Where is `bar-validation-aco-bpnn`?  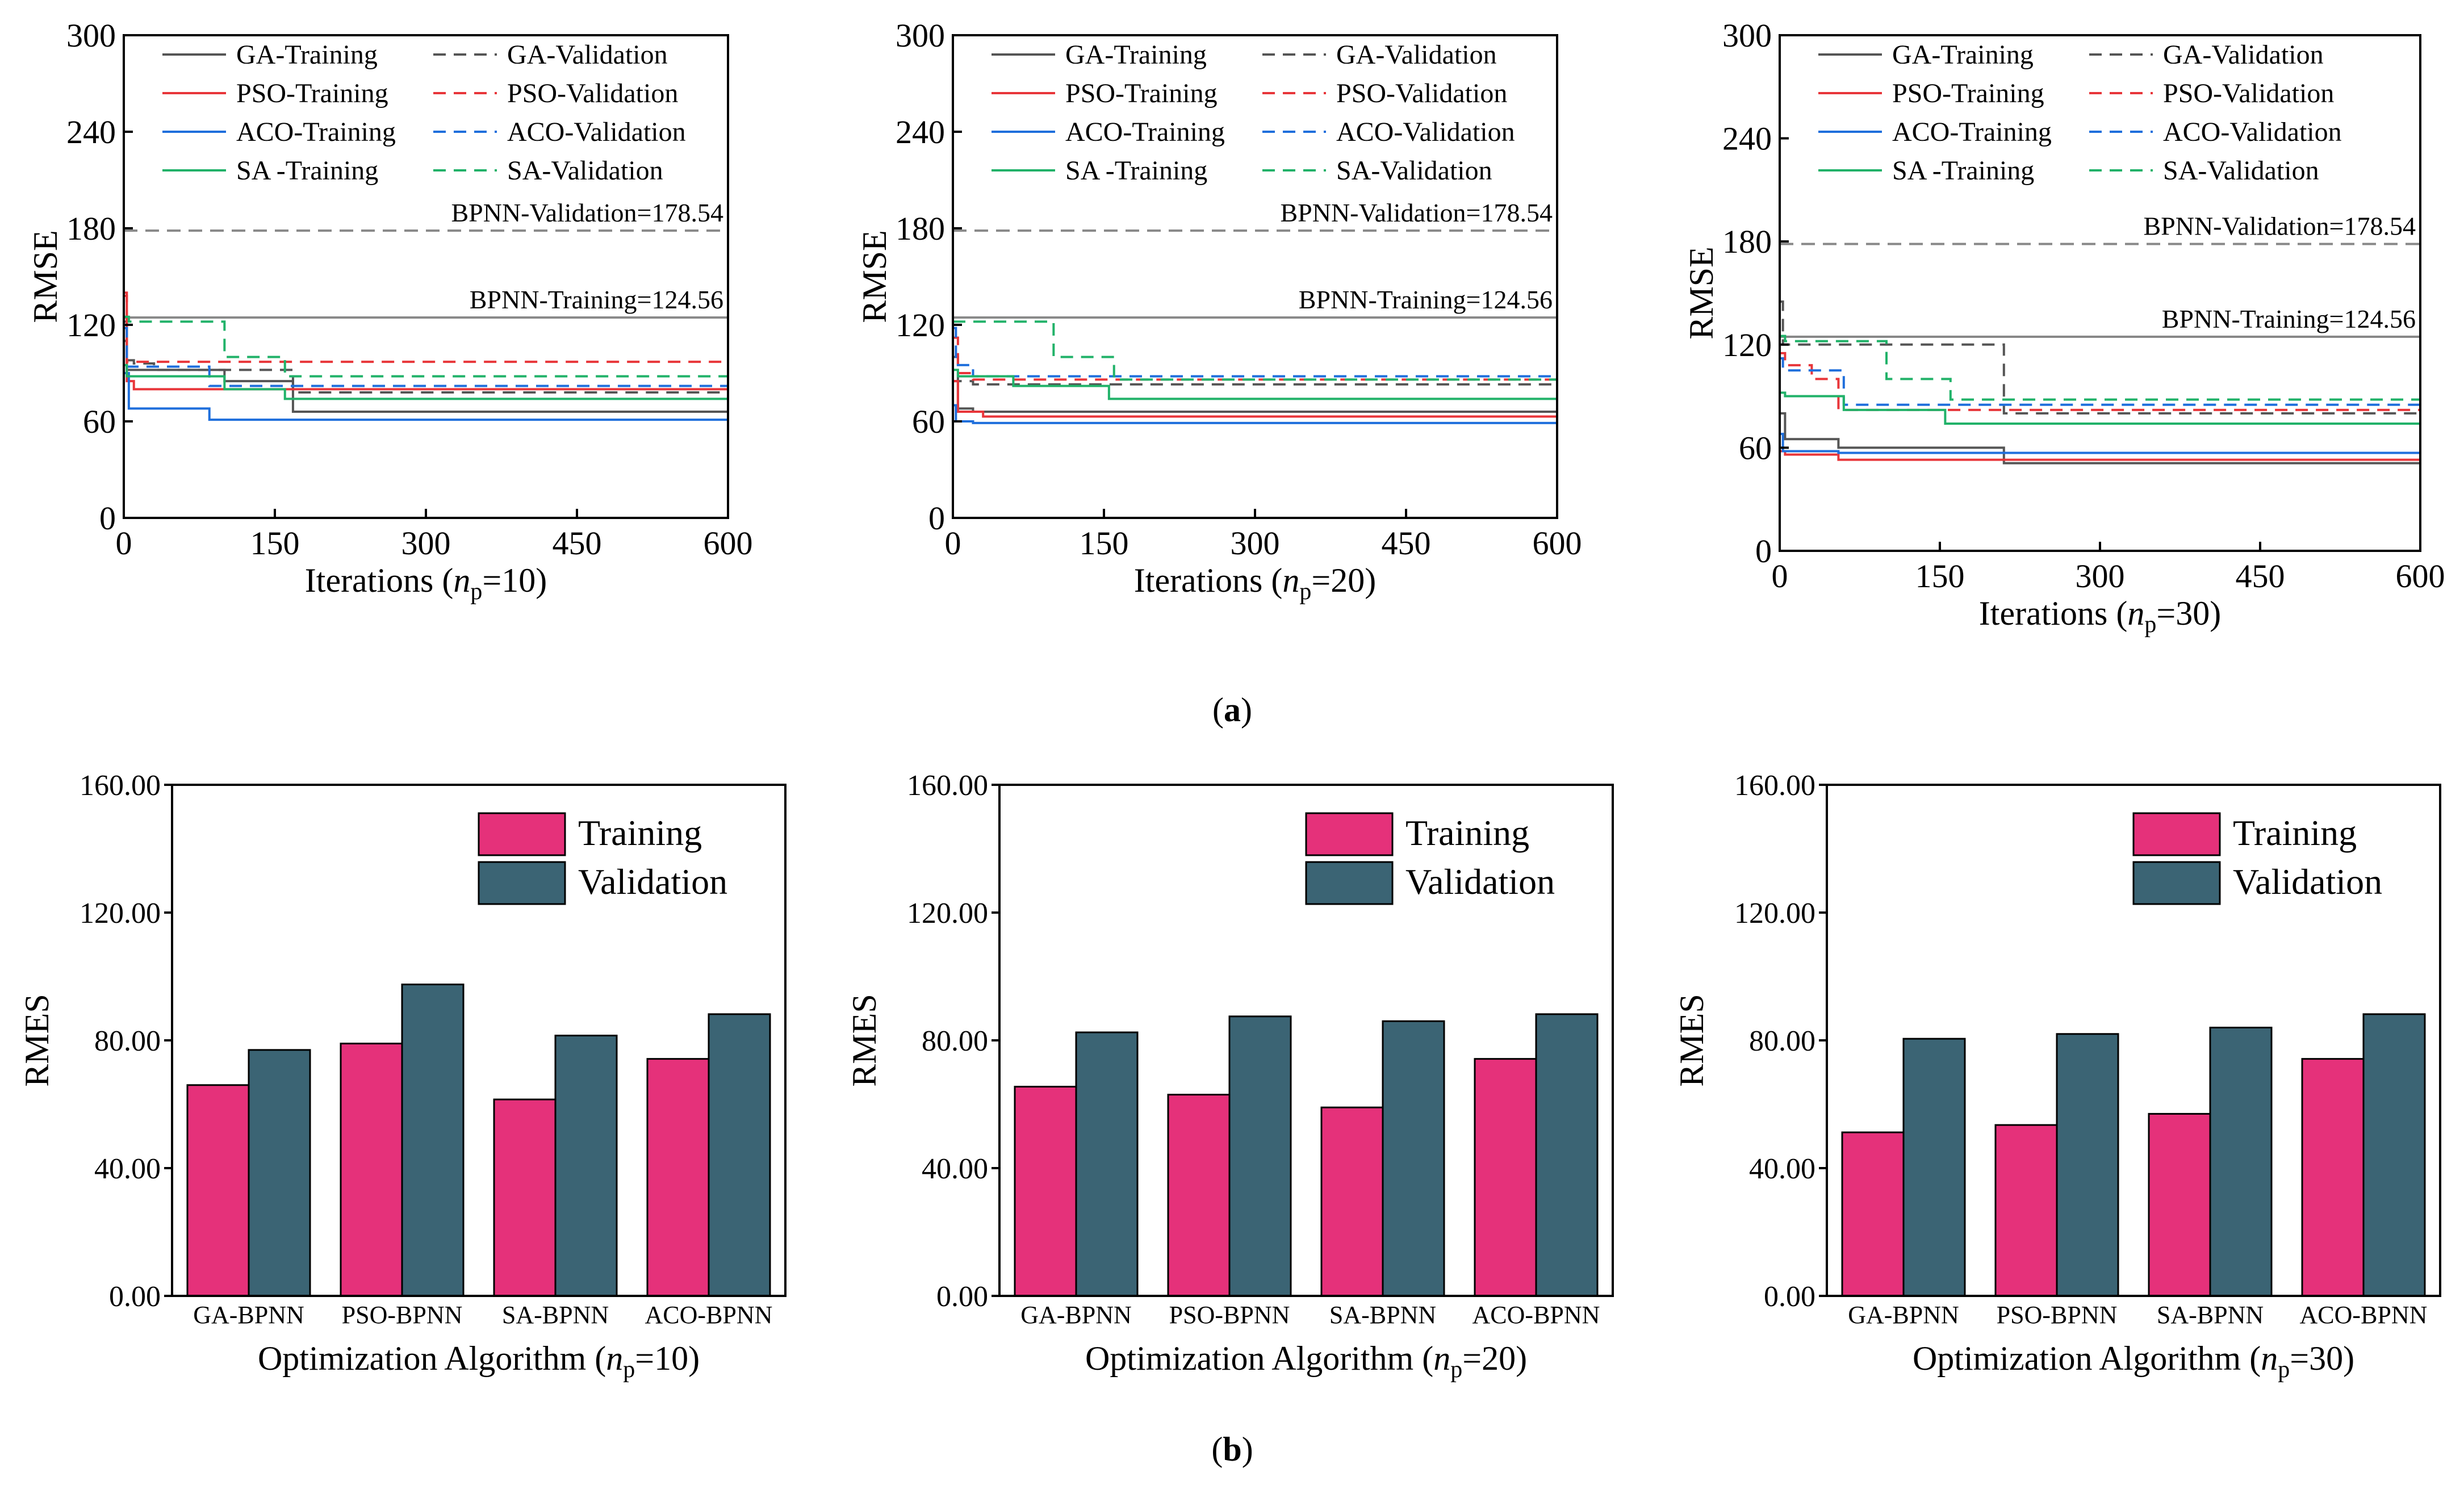
bar-validation-aco-bpnn is located at coordinates (739, 1155).